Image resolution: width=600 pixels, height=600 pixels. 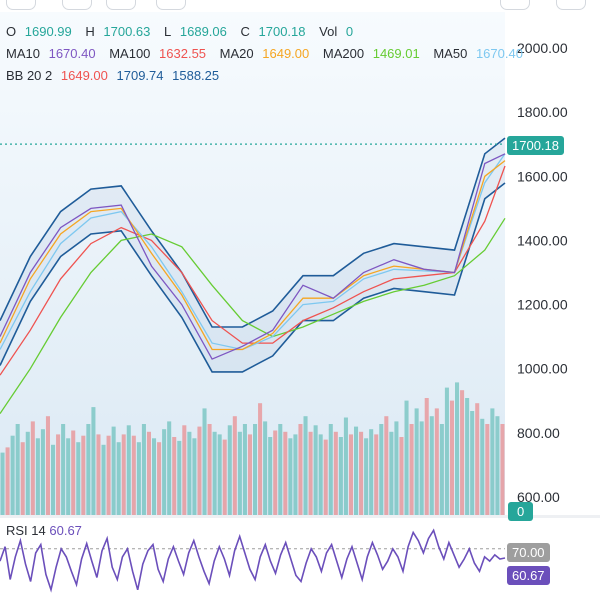 What do you see at coordinates (130, 53) in the screenshot?
I see `ma100-label: MA100` at bounding box center [130, 53].